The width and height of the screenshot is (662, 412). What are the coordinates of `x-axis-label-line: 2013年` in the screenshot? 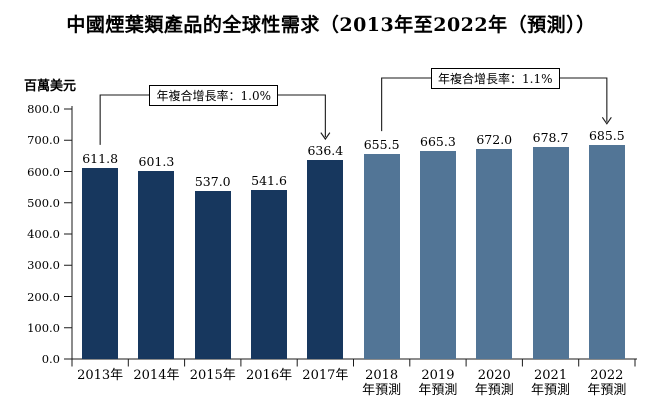 It's located at (100, 375).